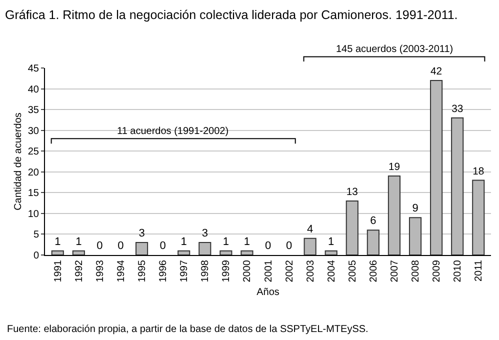  Describe the element at coordinates (437, 271) in the screenshot. I see `x-tick-label: 2009` at that location.